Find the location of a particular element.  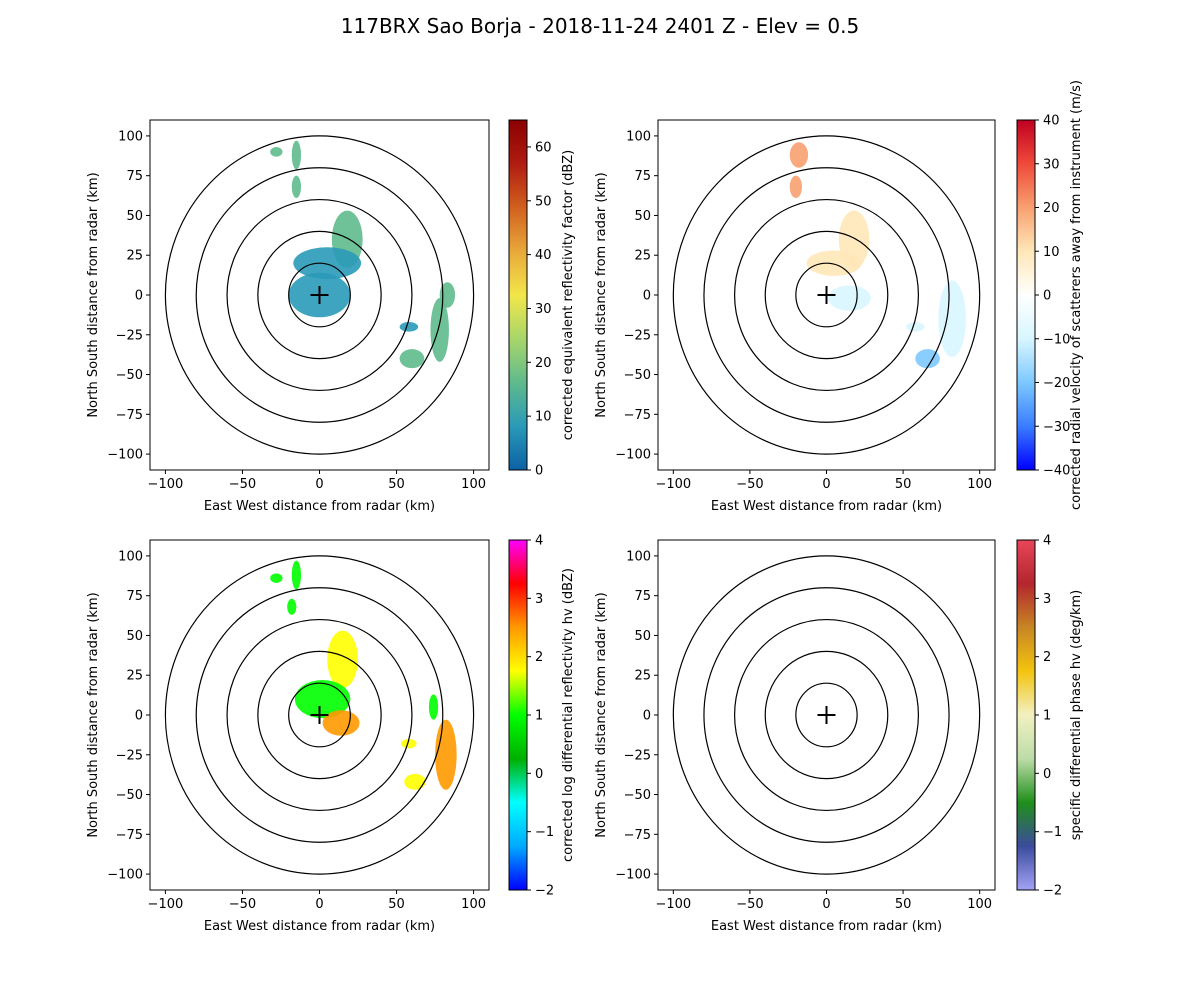

colorbar-tick-label: −2 is located at coordinates (544, 891).